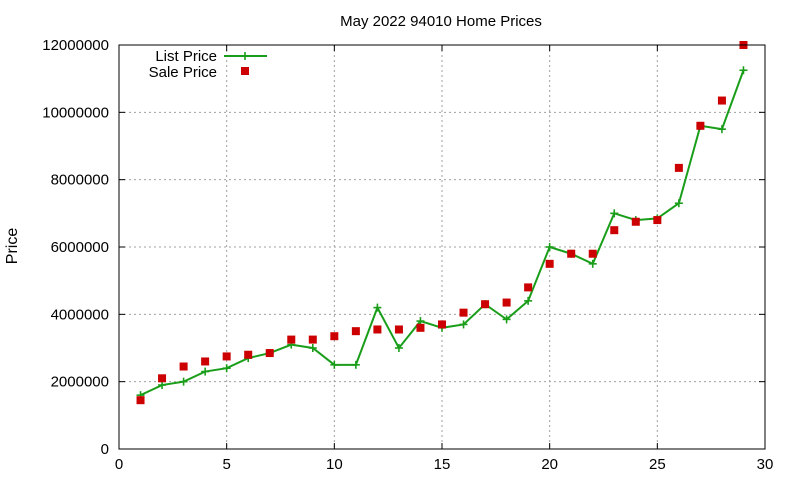 This screenshot has width=800, height=480. What do you see at coordinates (80, 180) in the screenshot?
I see `y-tick-label: 8000000` at bounding box center [80, 180].